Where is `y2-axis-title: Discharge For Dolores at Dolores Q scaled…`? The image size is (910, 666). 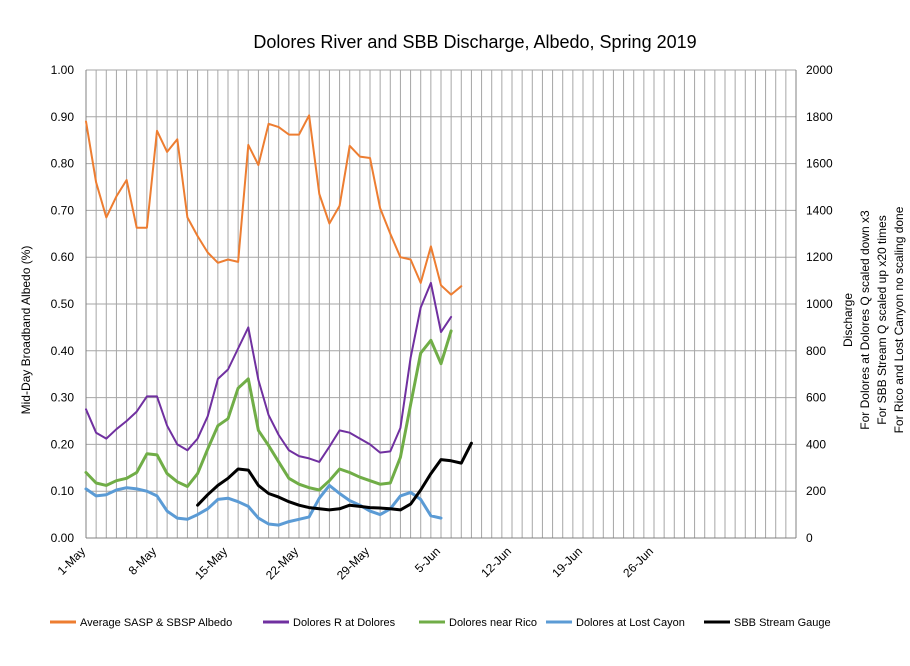 y2-axis-title: Discharge For Dolores at Dolores Q scaled… is located at coordinates (873, 319).